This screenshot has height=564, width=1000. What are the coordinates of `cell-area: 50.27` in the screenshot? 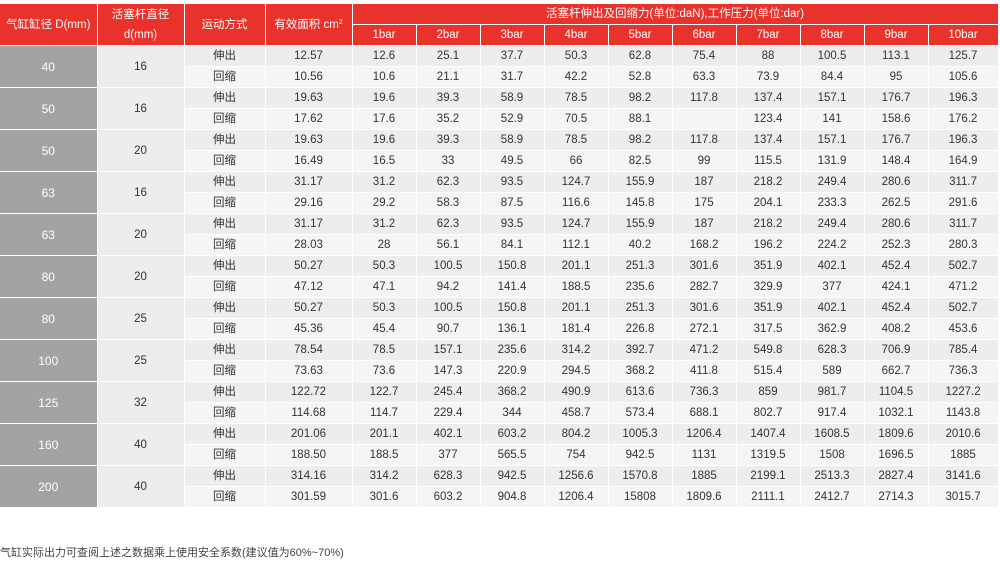 It's located at (309, 266).